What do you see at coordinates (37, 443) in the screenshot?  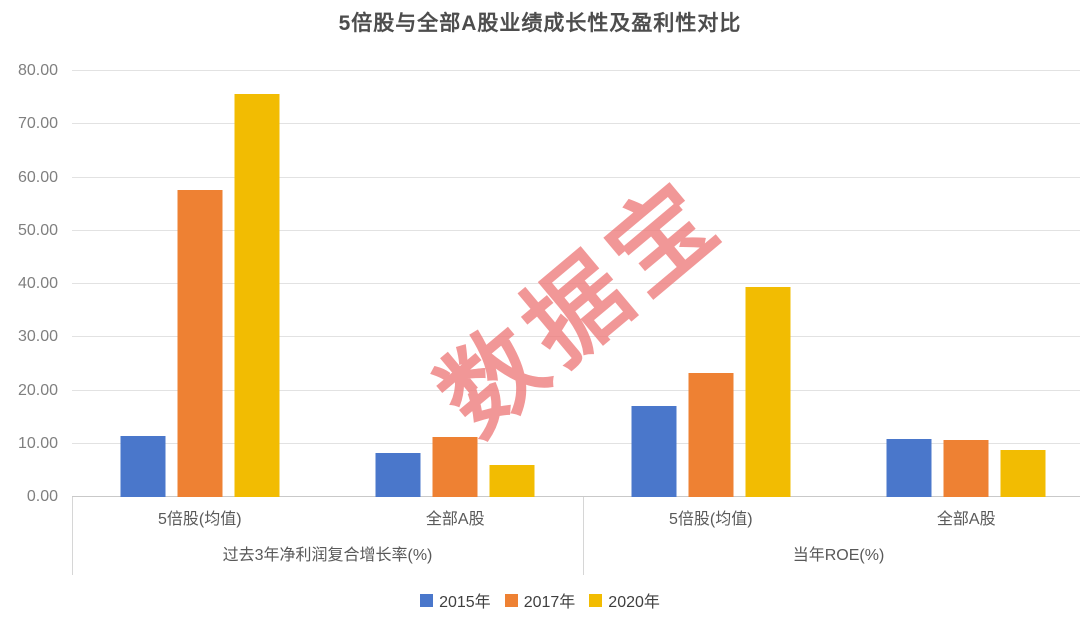 I see `y-tick-label: 10.00` at bounding box center [37, 443].